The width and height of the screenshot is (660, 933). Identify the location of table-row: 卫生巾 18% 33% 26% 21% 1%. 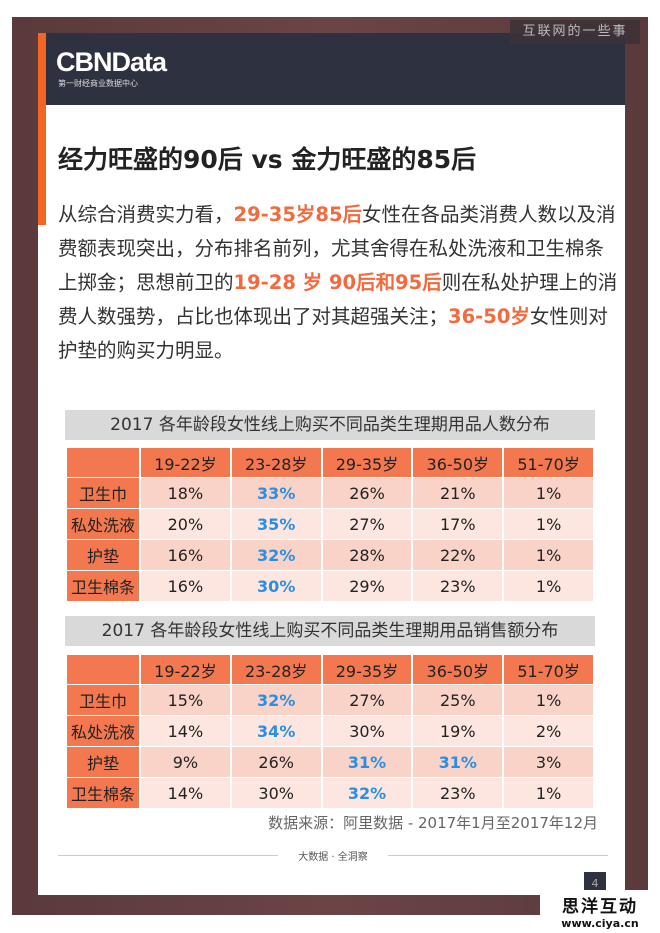
(330, 493).